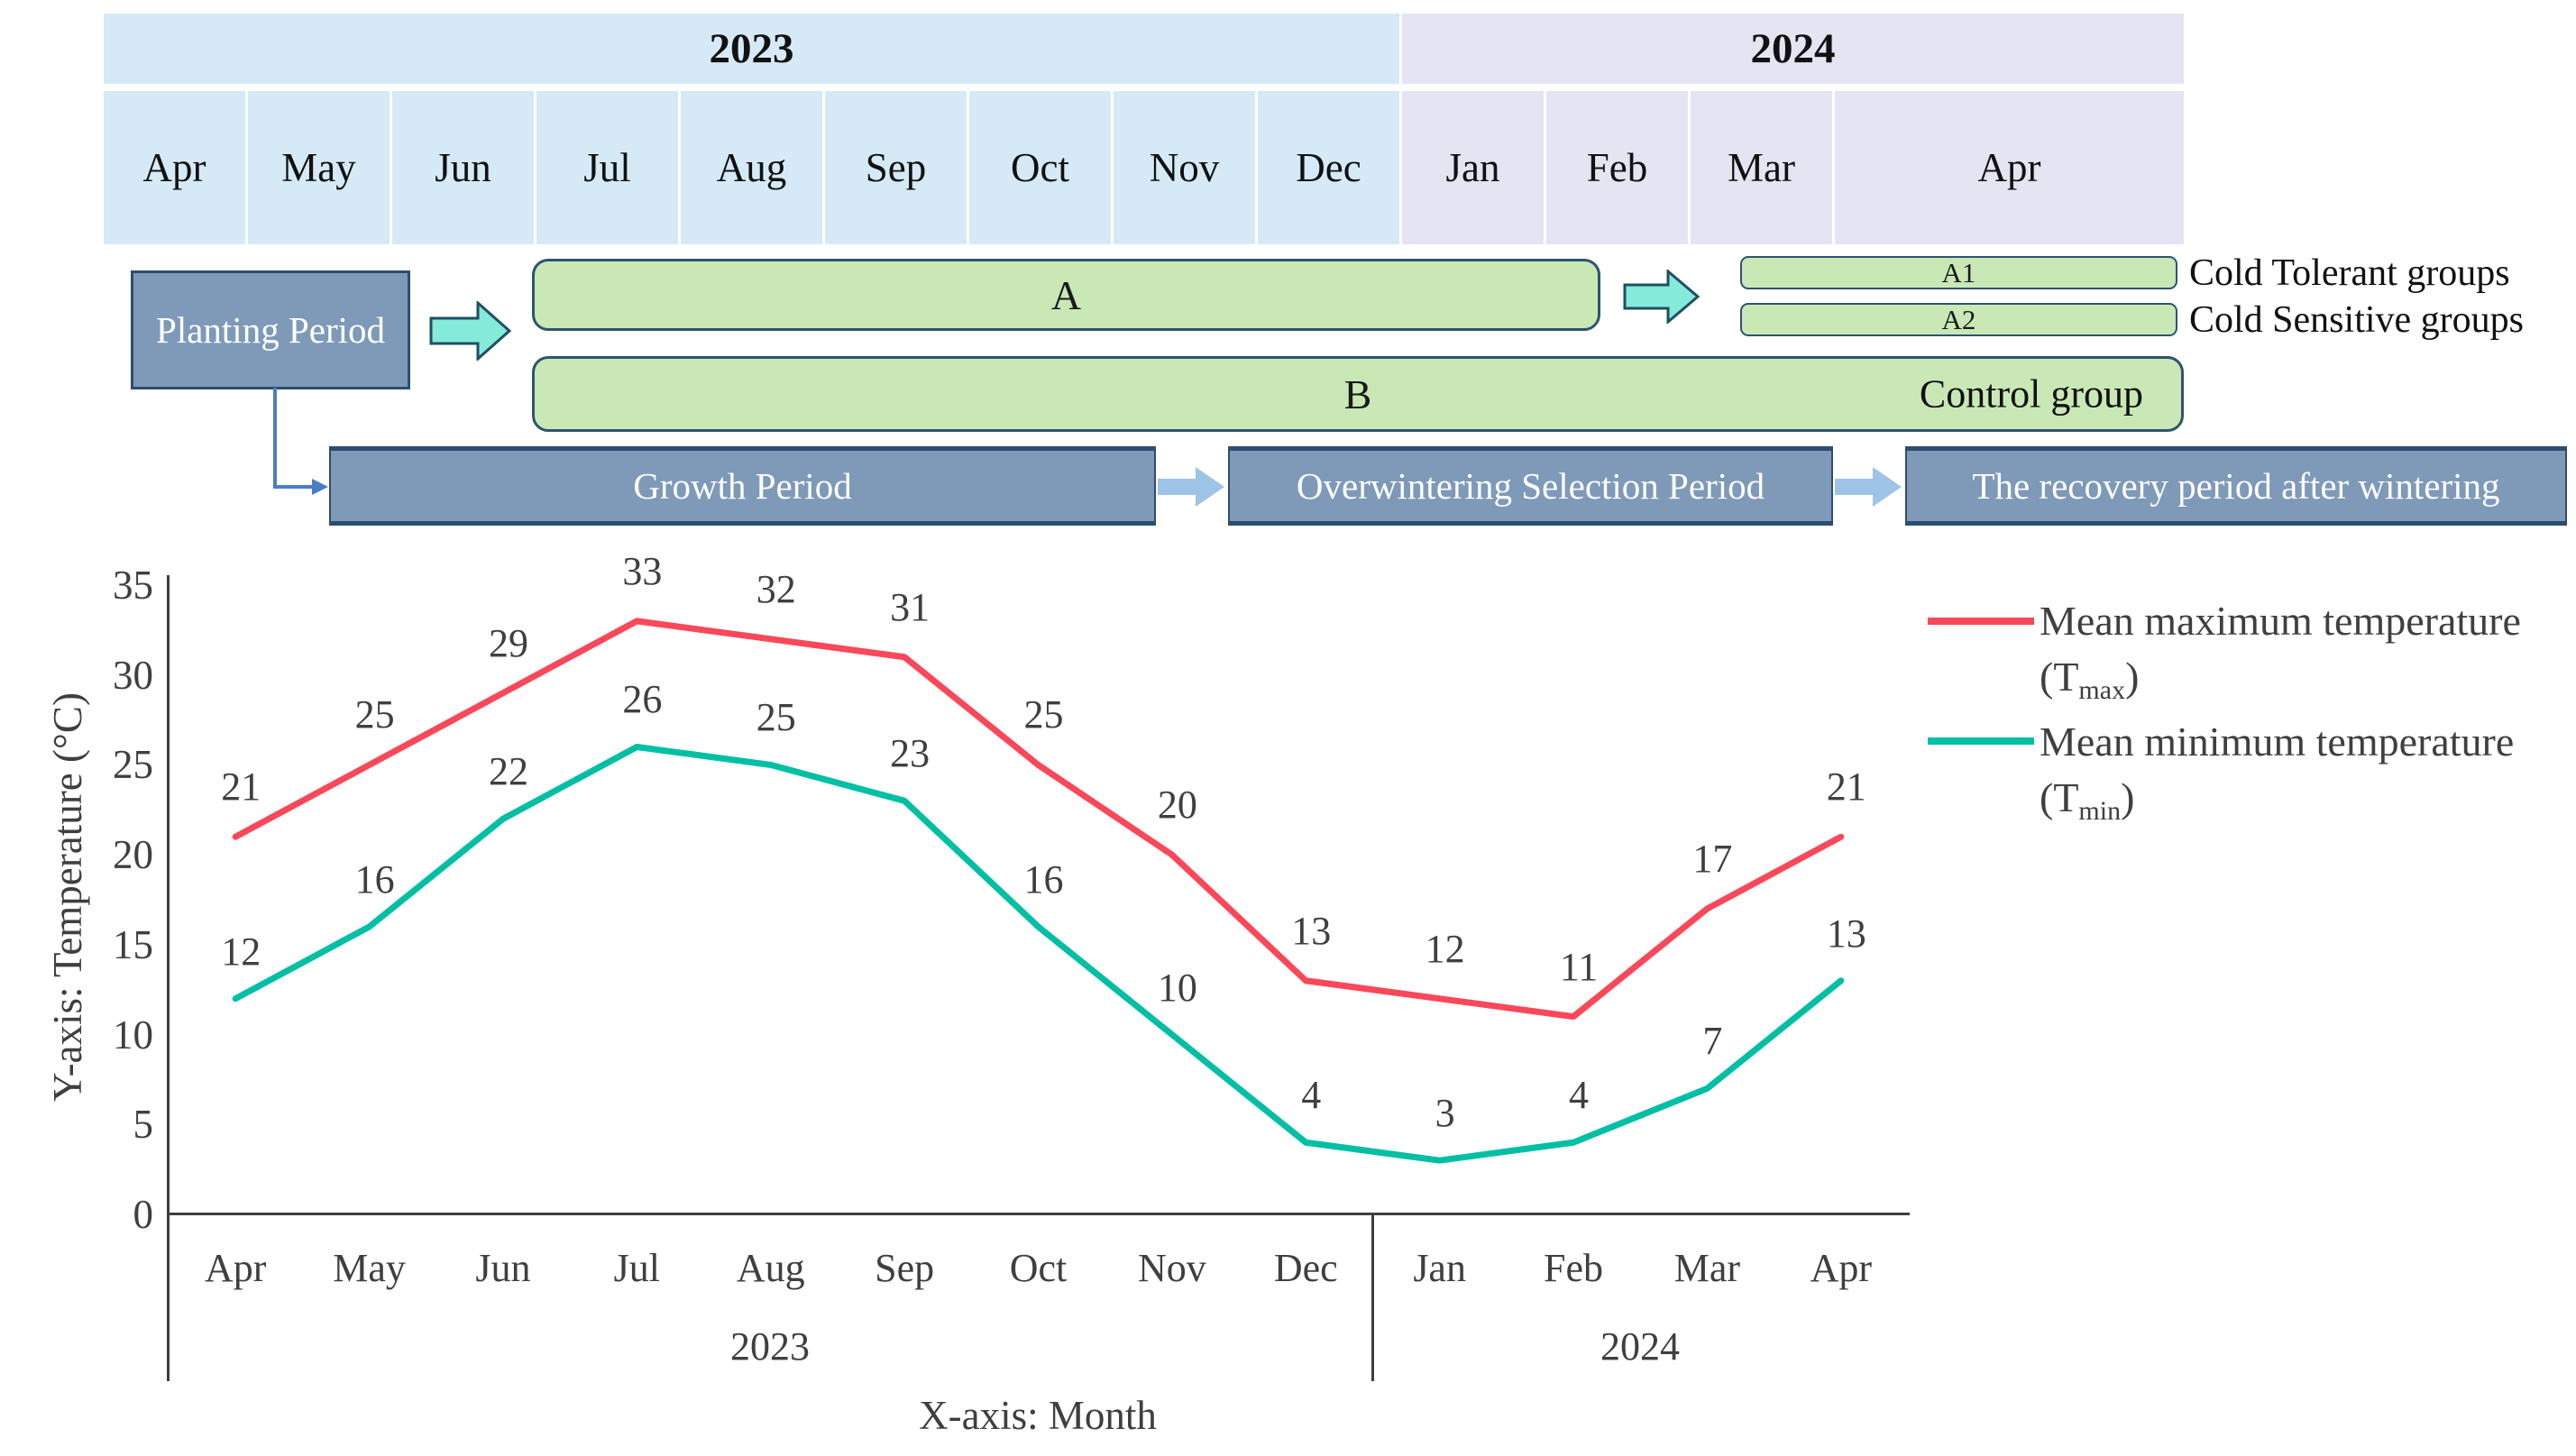  Describe the element at coordinates (1981, 741) in the screenshot. I see `legend-swatch-tmin` at that location.